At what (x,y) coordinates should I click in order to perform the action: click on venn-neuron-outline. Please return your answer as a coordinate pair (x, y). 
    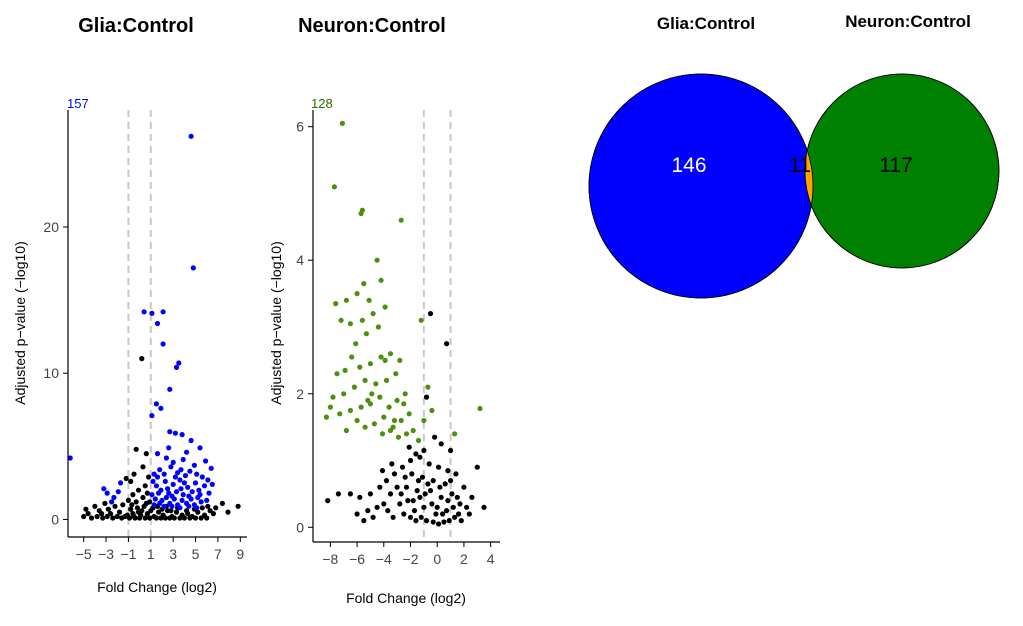
    Looking at the image, I should click on (902, 171).